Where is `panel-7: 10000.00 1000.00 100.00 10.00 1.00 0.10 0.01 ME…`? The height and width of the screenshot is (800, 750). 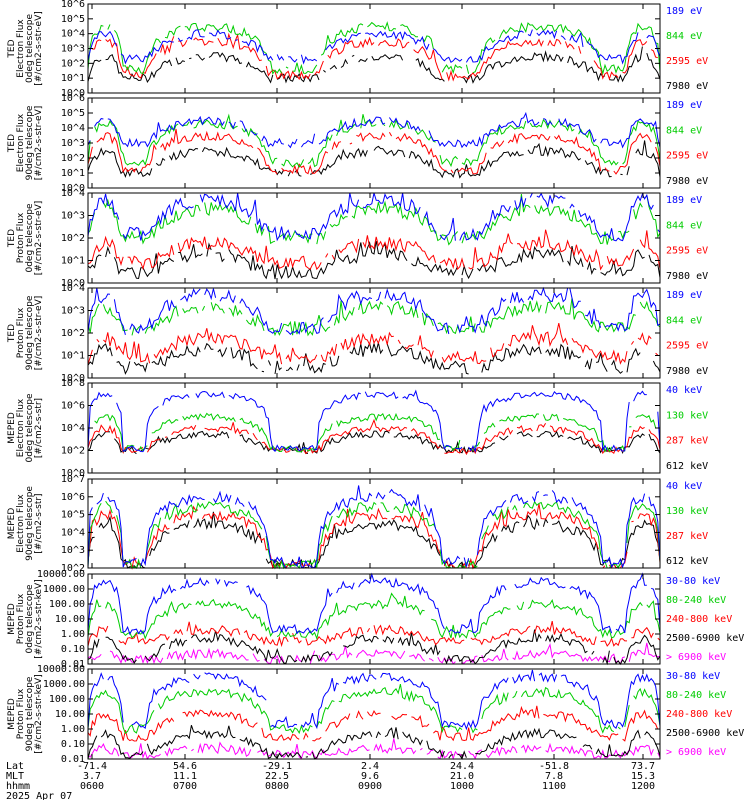 panel-7: 10000.00 1000.00 100.00 10.00 1.00 0.10 0.01 ME… is located at coordinates (375, 619).